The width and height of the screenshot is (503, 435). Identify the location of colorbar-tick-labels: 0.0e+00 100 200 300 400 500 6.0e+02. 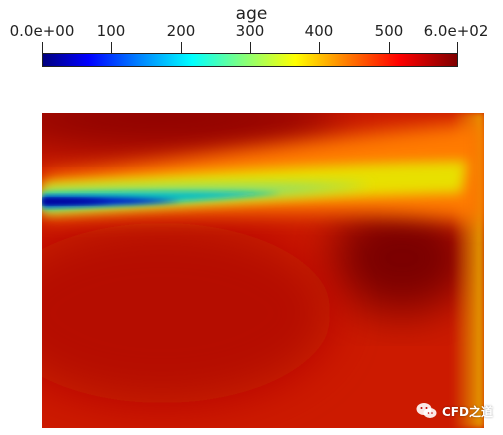
(251, 32).